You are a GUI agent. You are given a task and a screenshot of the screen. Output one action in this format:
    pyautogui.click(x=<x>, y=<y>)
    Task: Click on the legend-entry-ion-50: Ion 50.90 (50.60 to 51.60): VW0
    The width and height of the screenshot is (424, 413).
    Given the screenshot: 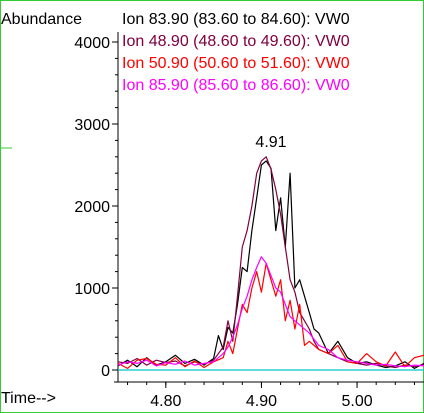 What is the action you would take?
    pyautogui.click(x=236, y=63)
    